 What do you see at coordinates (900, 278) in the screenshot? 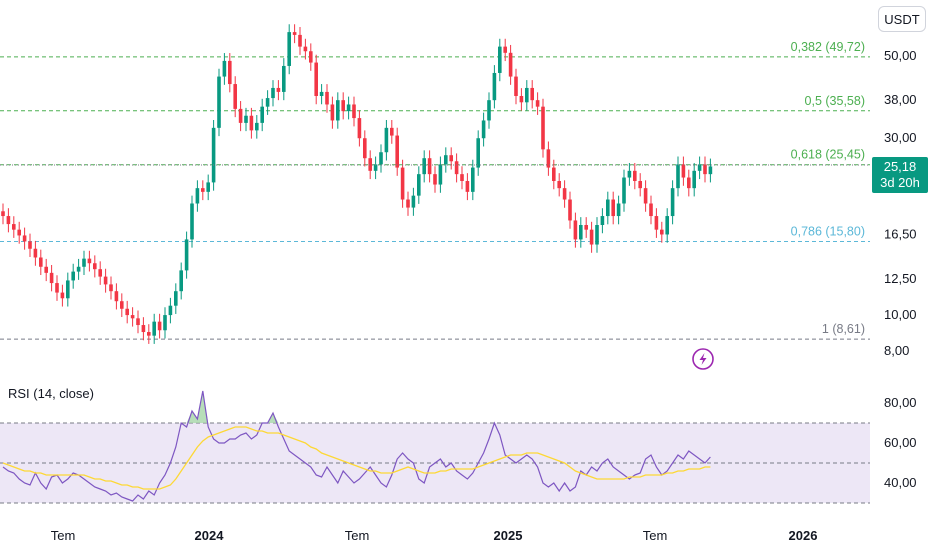
I see `price-axis-label: 12,50` at bounding box center [900, 278].